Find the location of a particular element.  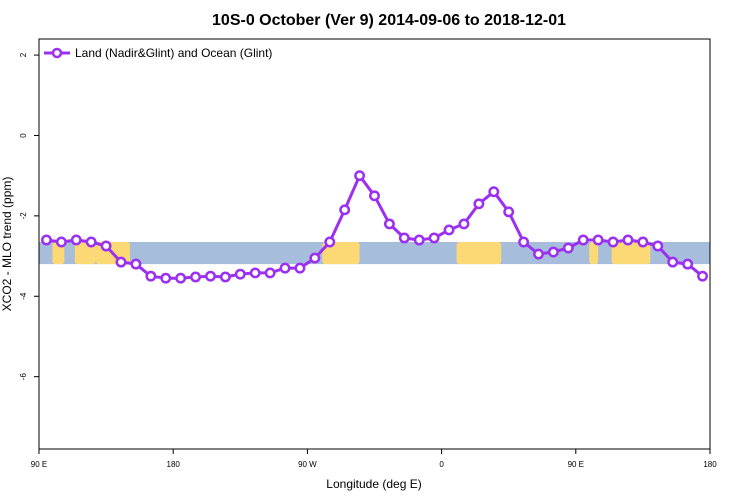

y-tick-label: -4 is located at coordinates (23, 296).